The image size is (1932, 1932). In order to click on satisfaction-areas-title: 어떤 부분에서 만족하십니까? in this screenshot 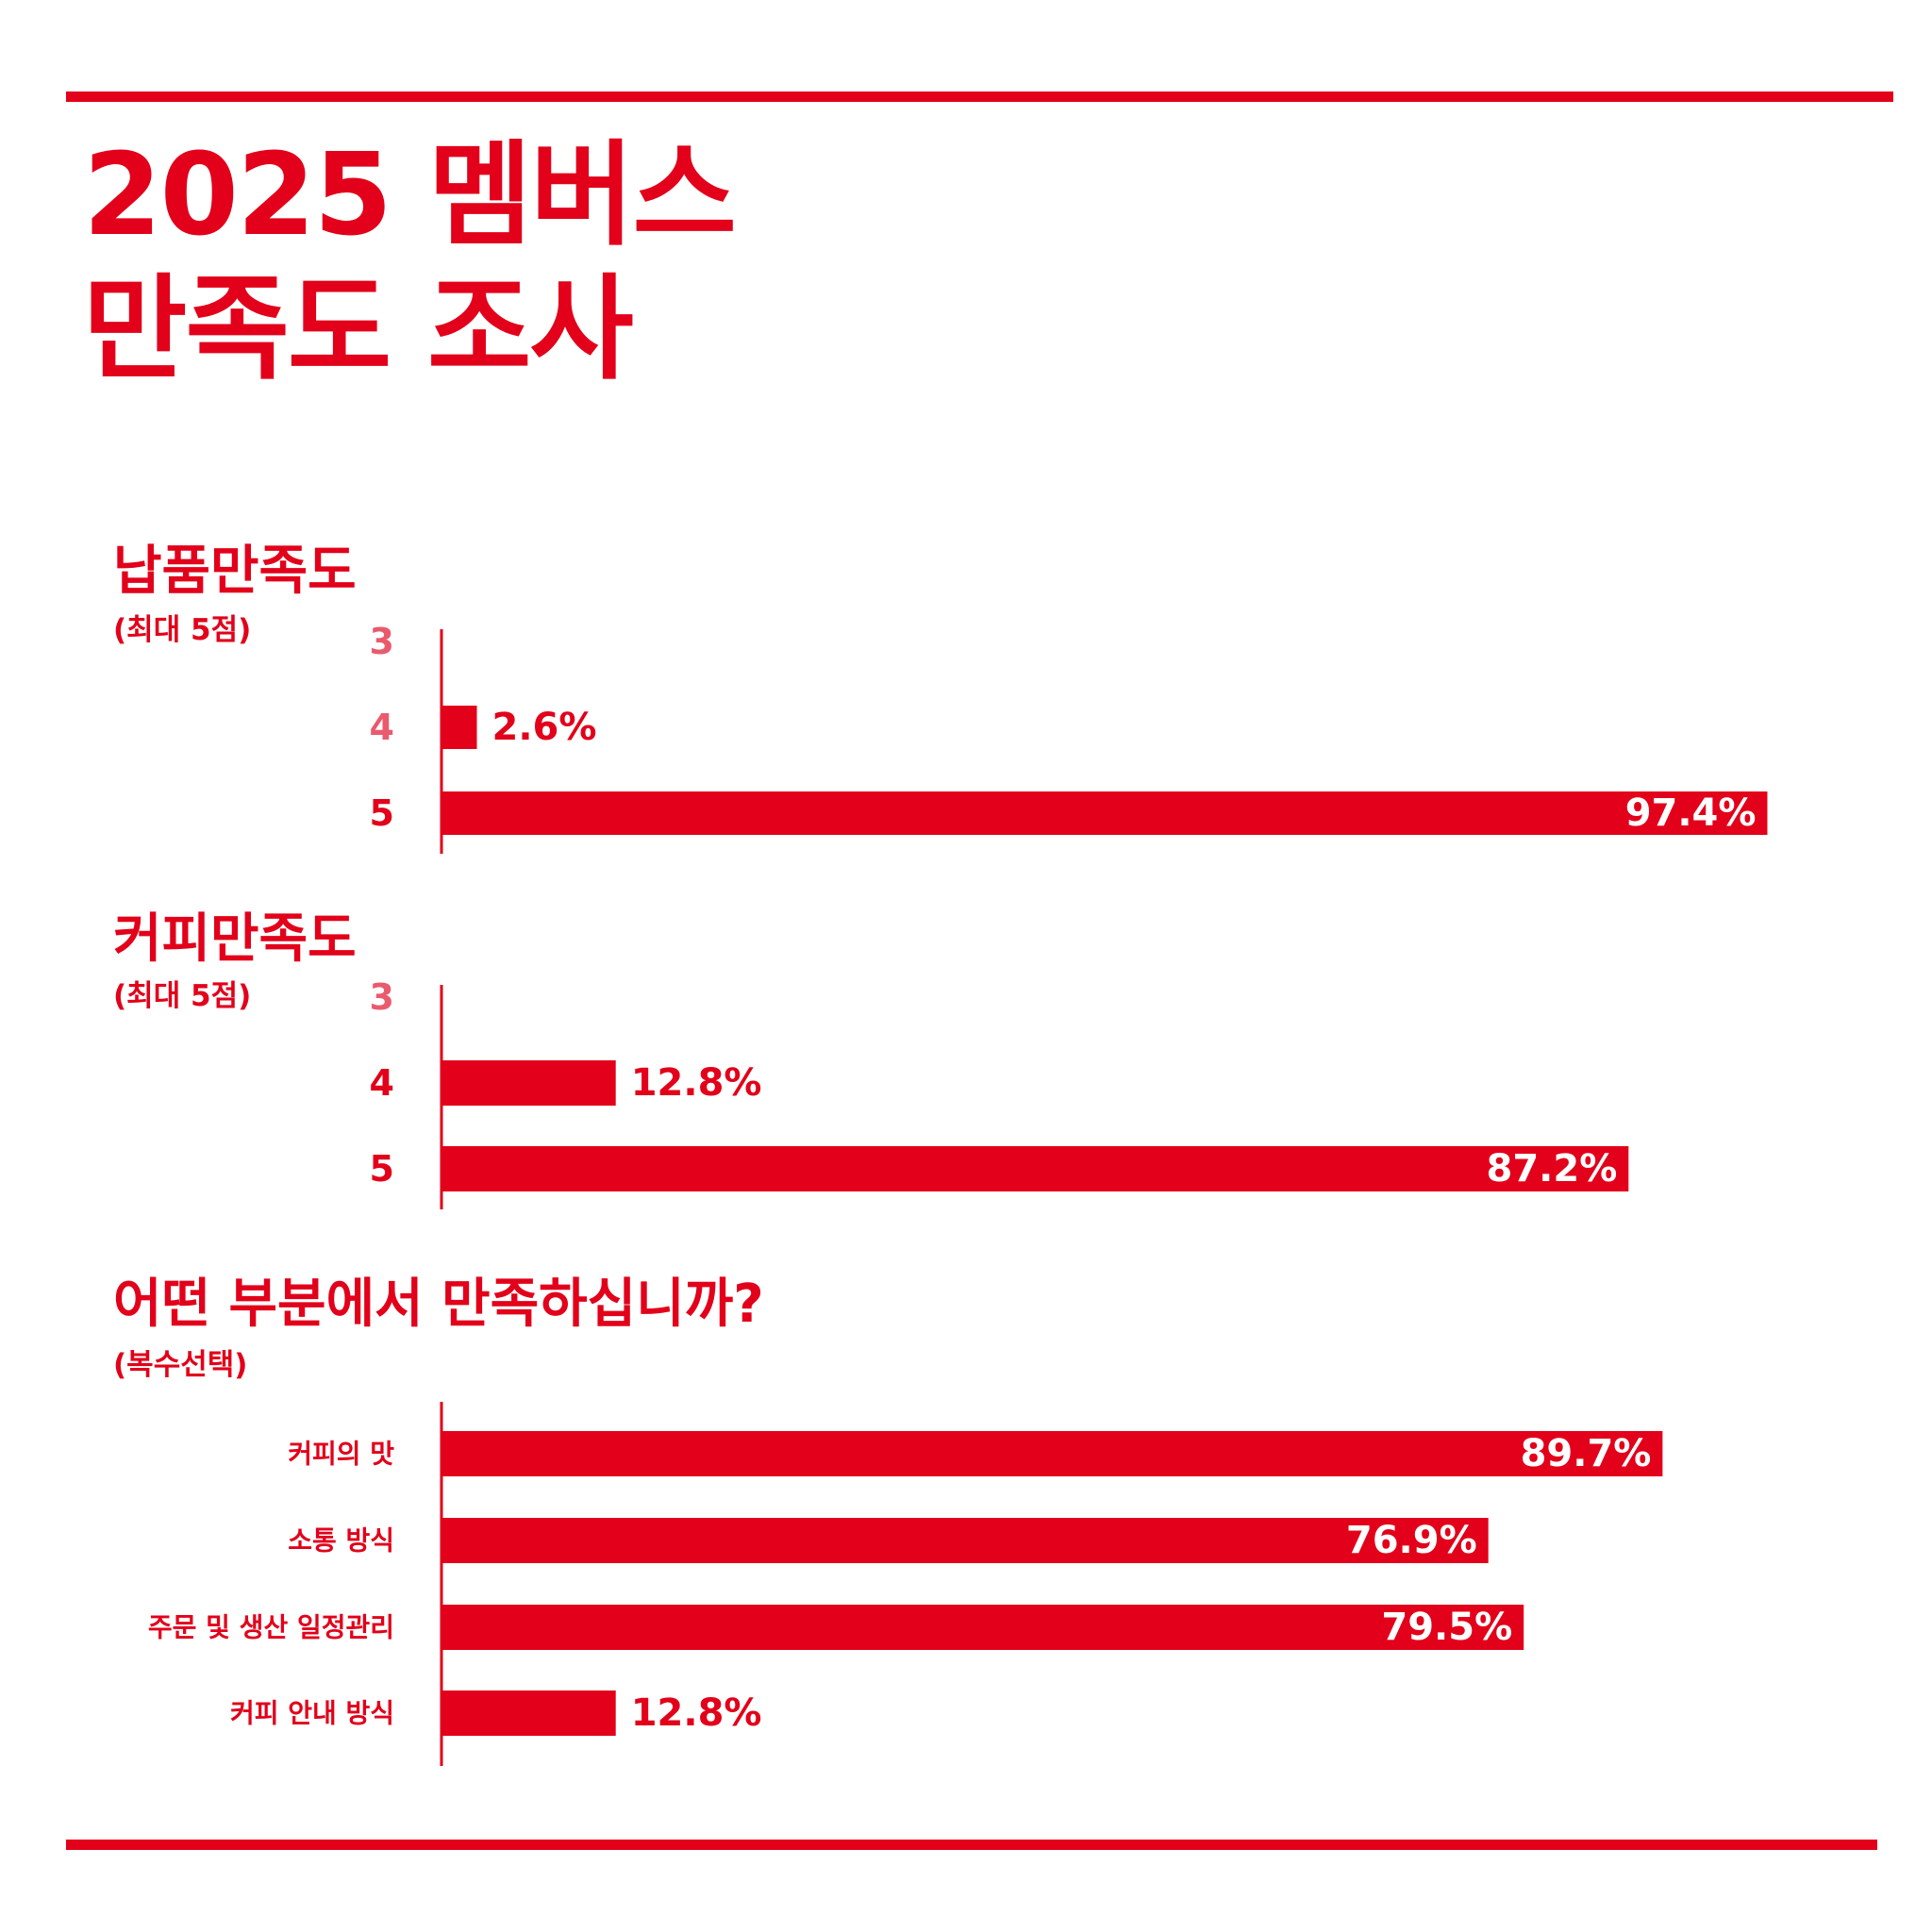, I will do `click(439, 1304)`.